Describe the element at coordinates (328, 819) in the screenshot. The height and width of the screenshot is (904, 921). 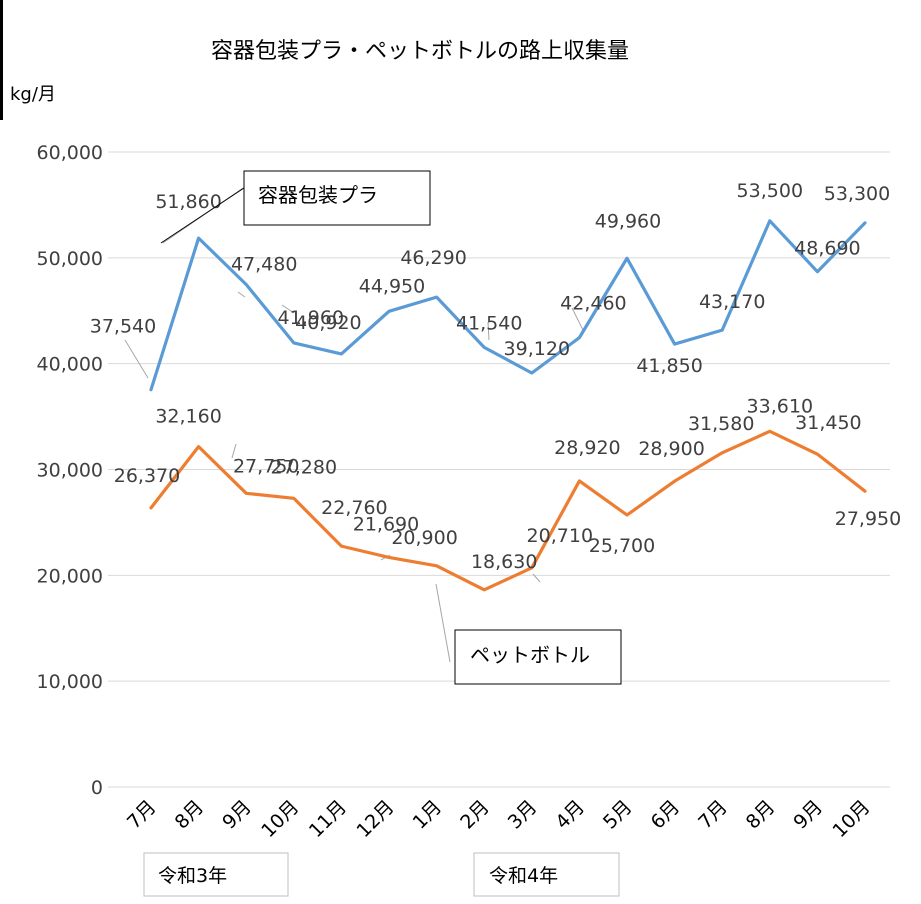
I see `x-tick-label: 11月` at that location.